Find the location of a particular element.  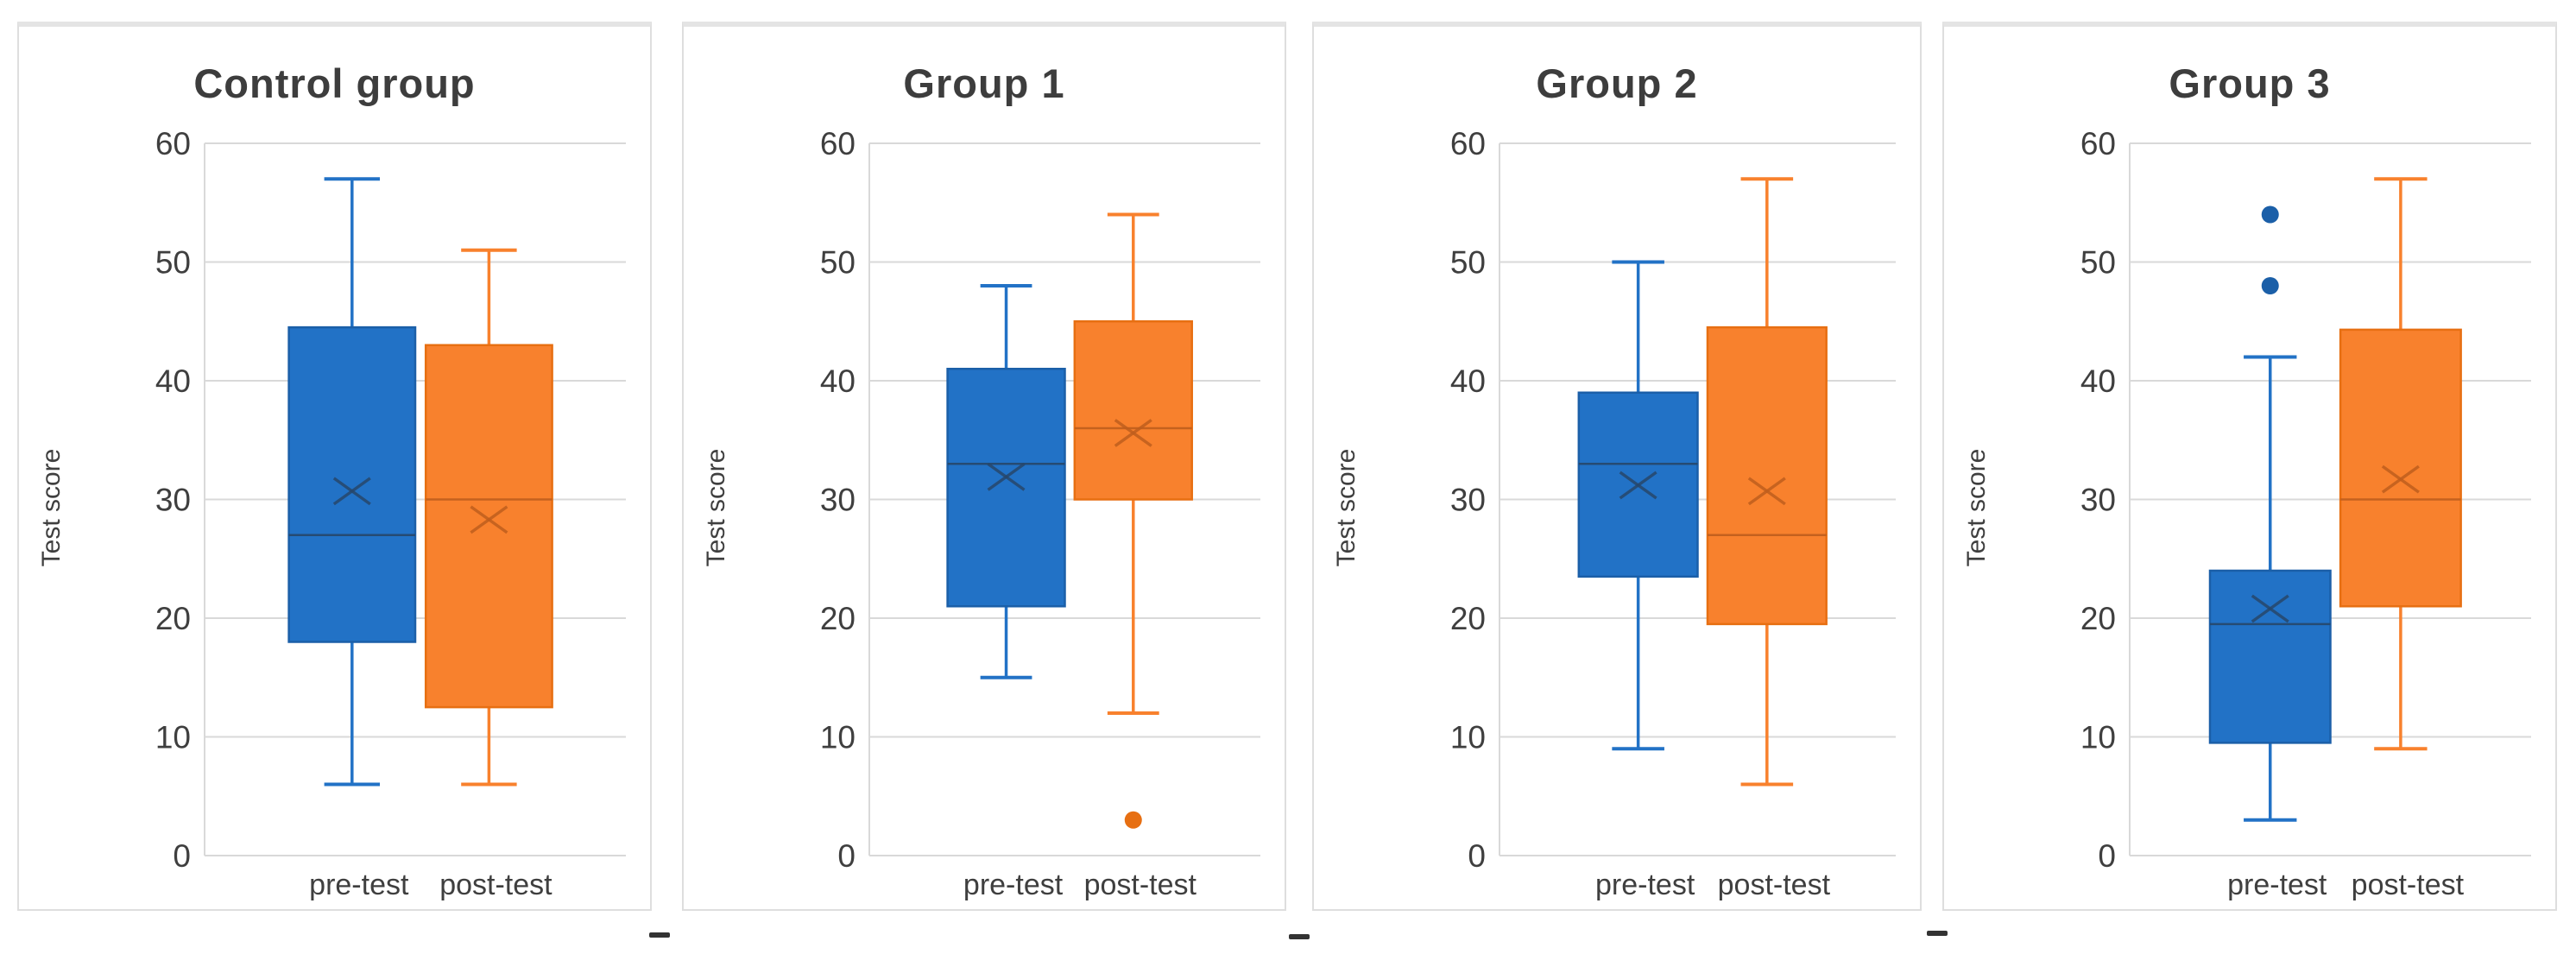

chart-title: Group 1 is located at coordinates (984, 83).